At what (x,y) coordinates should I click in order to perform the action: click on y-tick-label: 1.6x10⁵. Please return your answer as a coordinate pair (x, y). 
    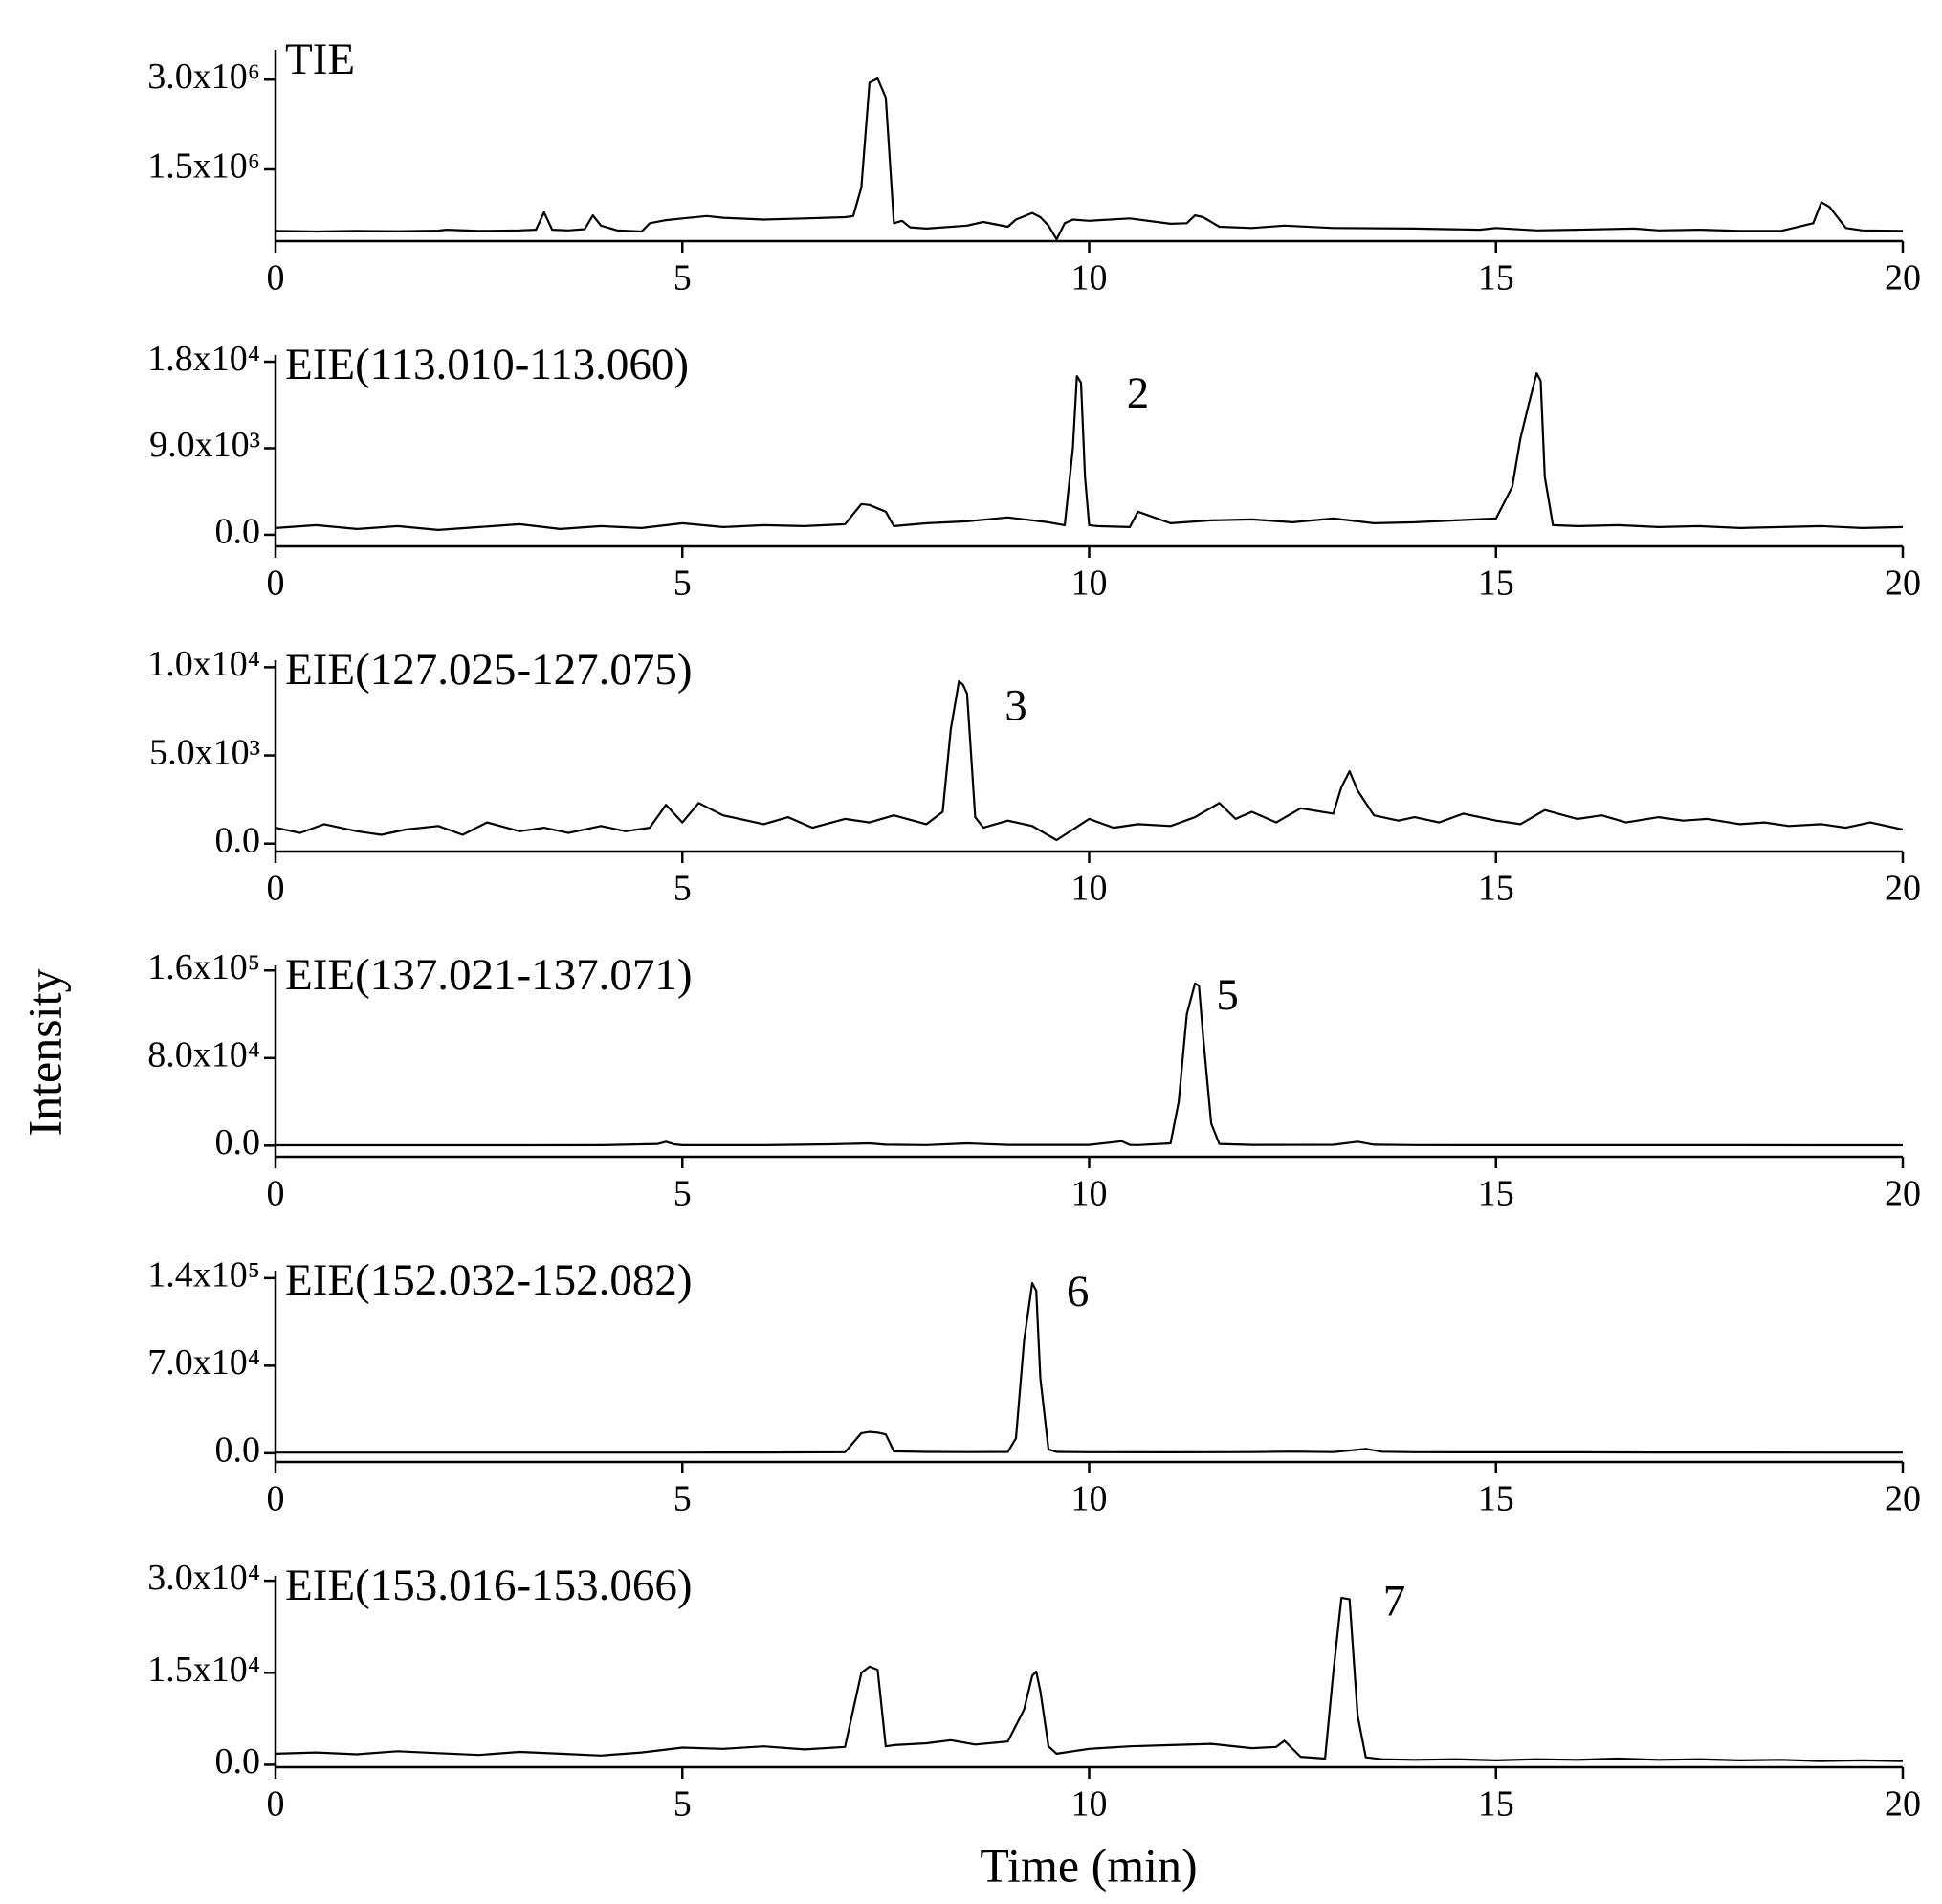
    Looking at the image, I should click on (204, 967).